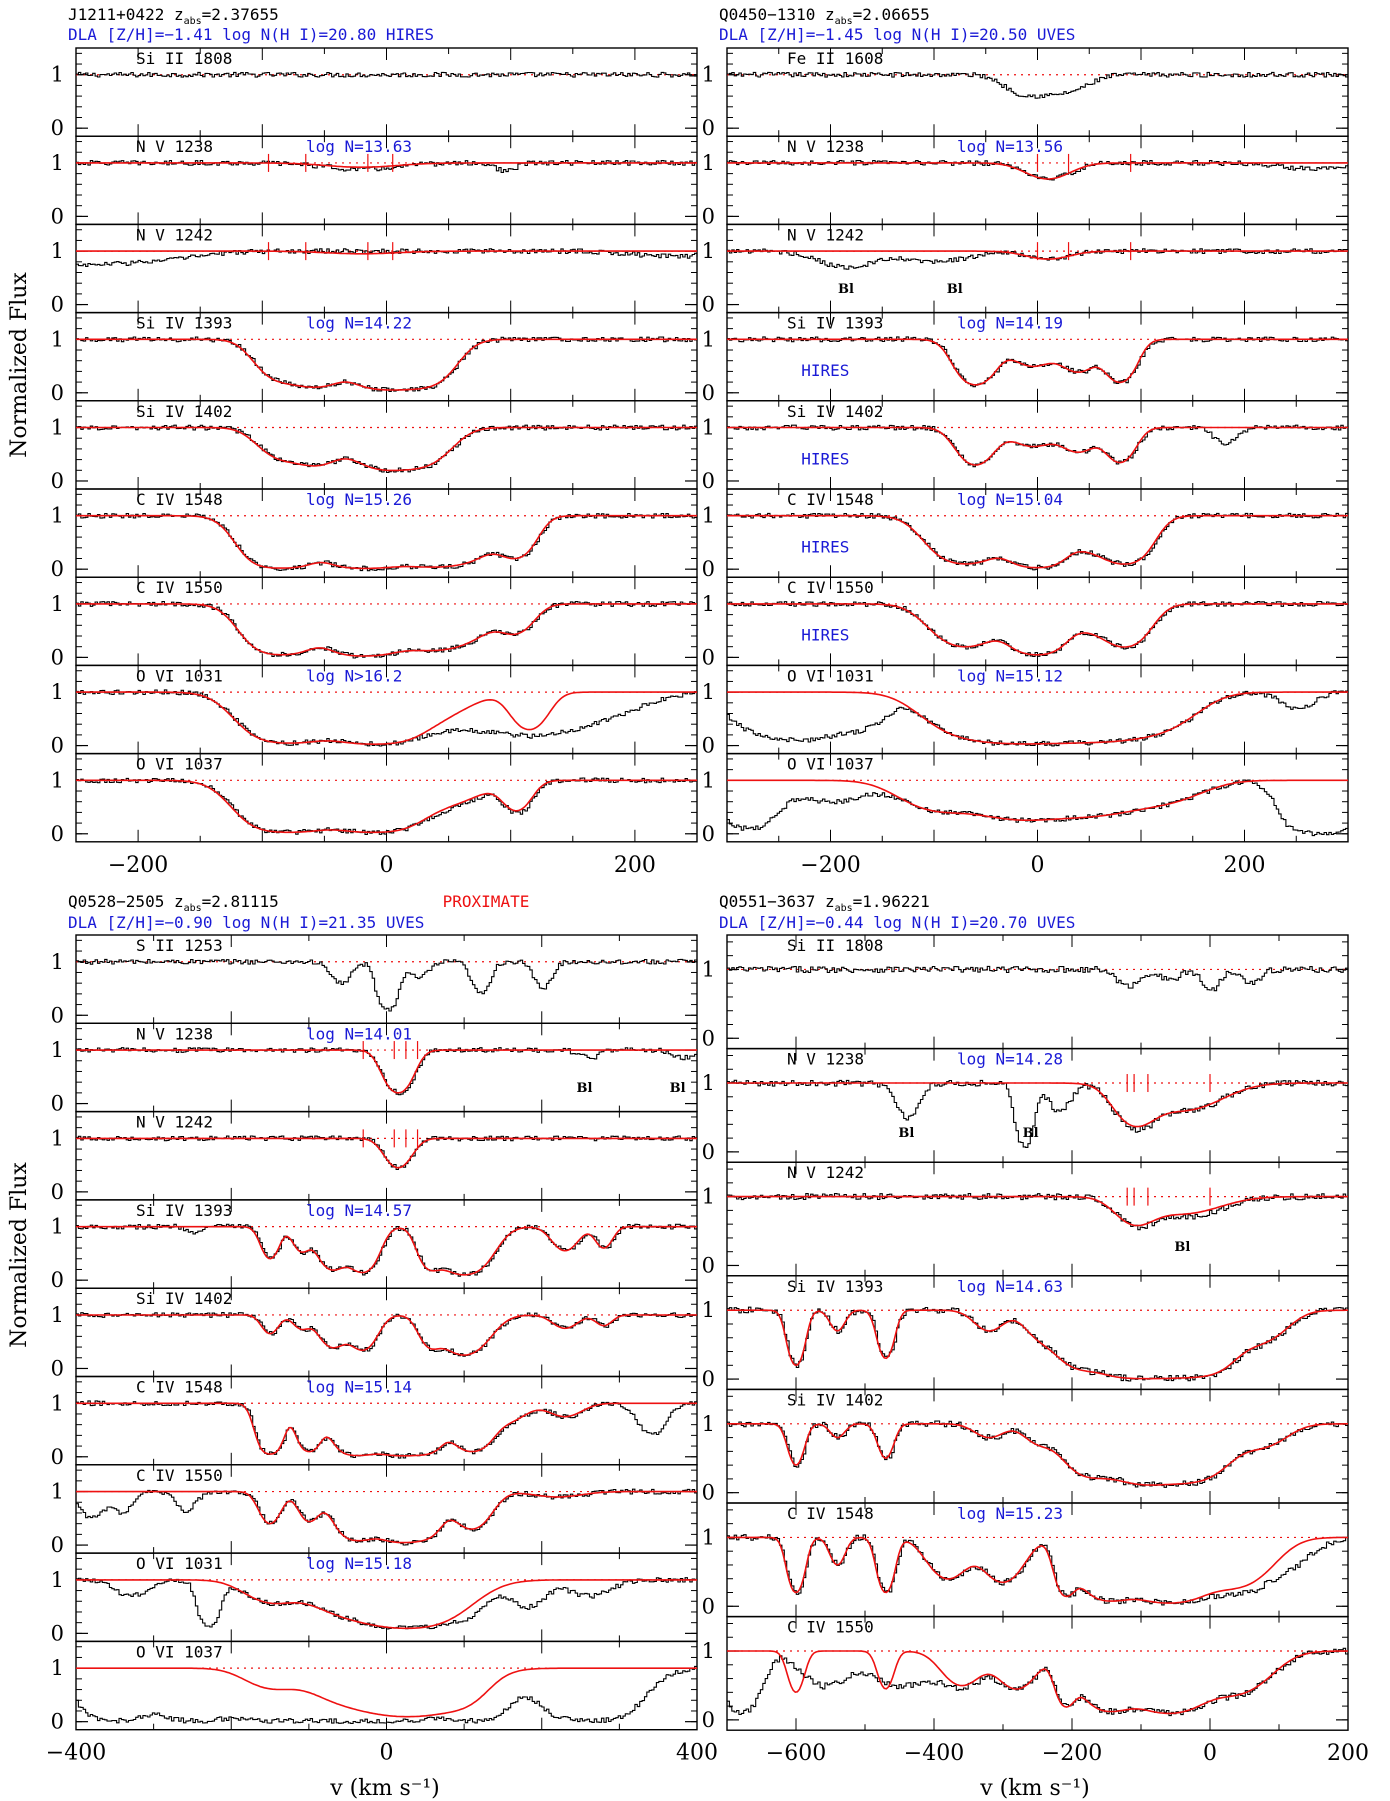  Describe the element at coordinates (19, 1255) in the screenshot. I see `ylabel-bottom: Normalized Flux` at that location.